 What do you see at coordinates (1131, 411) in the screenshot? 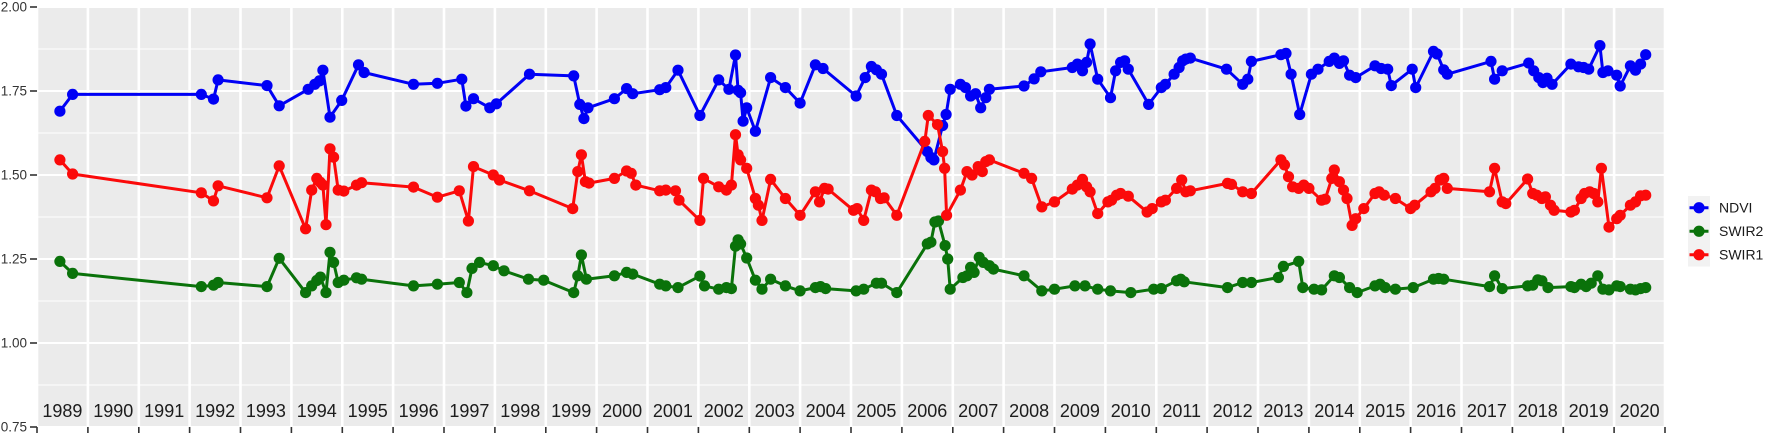
I see `x-year-label: 2010` at bounding box center [1131, 411].